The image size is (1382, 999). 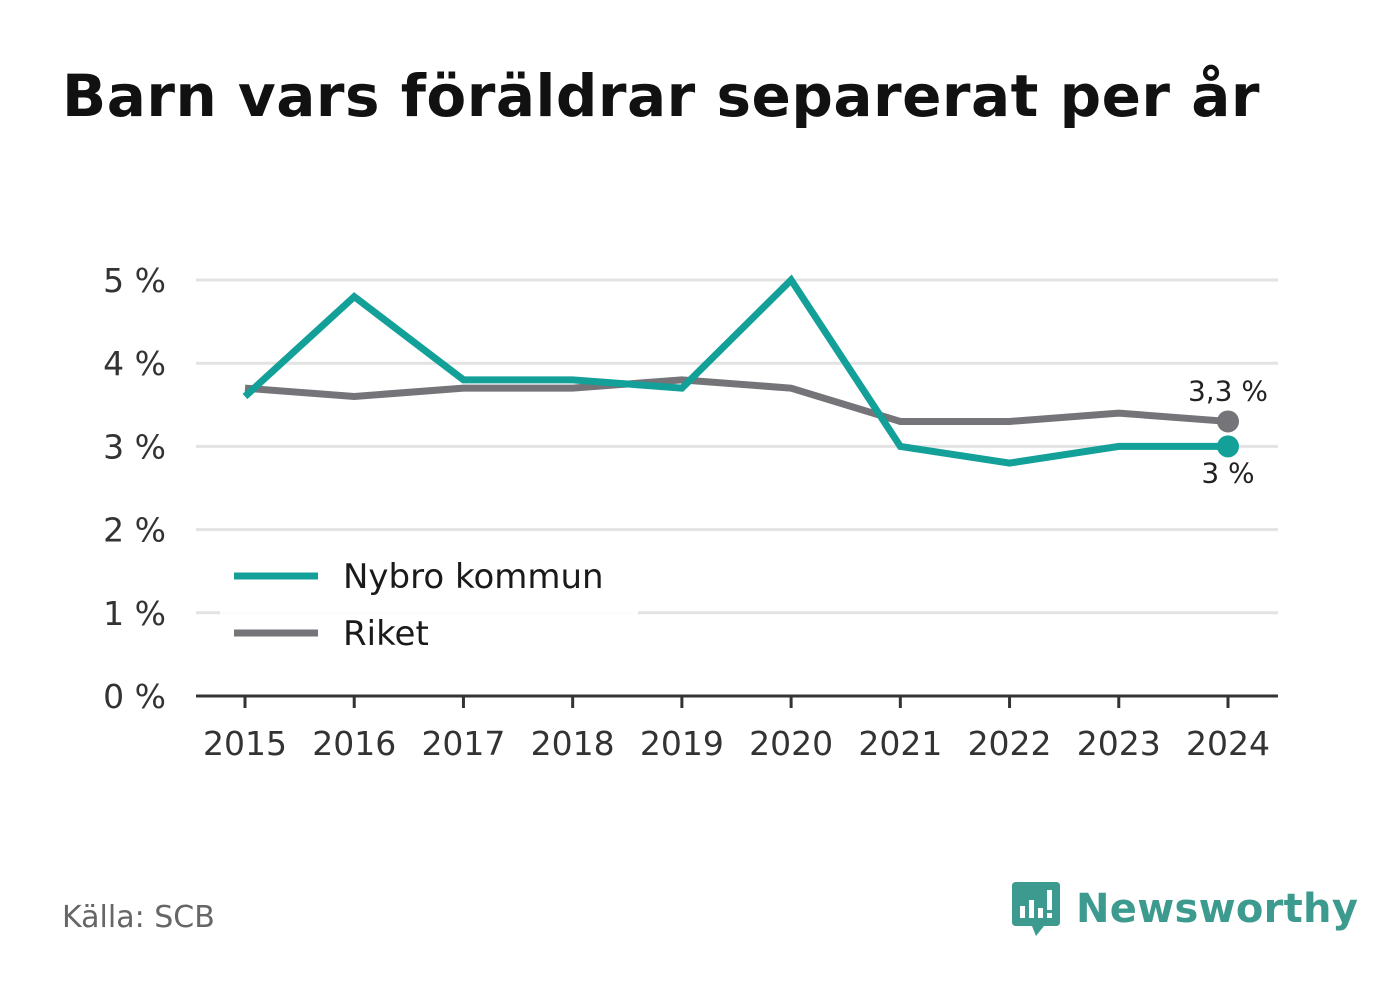 What do you see at coordinates (661, 96) in the screenshot?
I see `chart-title: Barn vars föräldrar separerat per år` at bounding box center [661, 96].